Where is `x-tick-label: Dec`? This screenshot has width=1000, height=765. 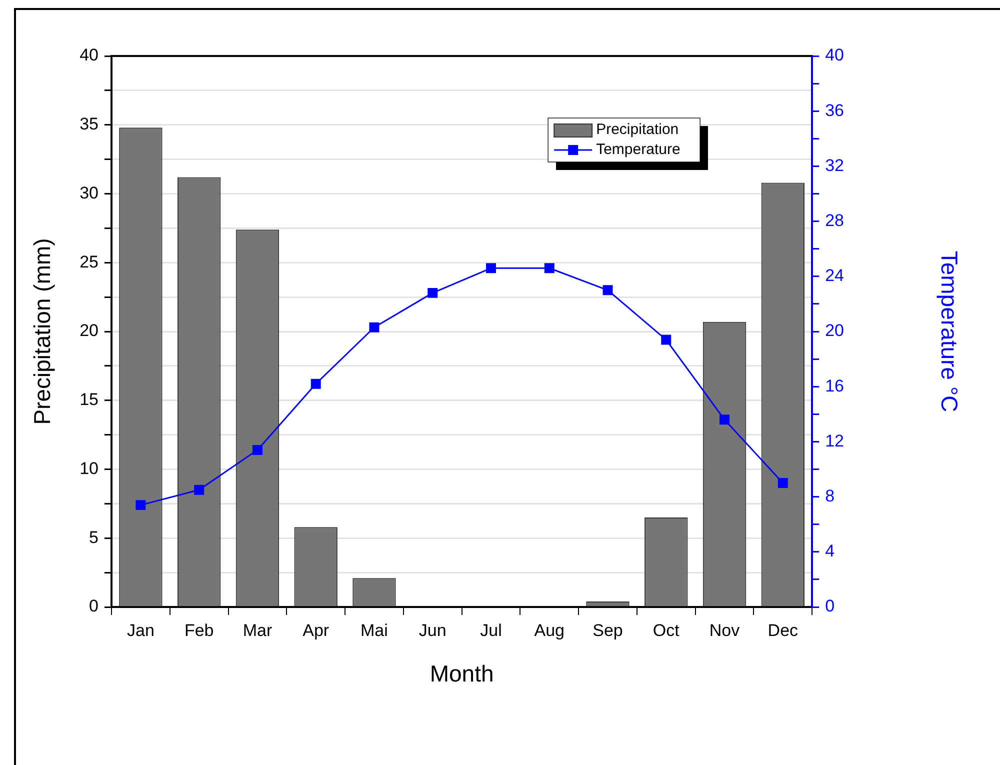 x-tick-label: Dec is located at coordinates (783, 630).